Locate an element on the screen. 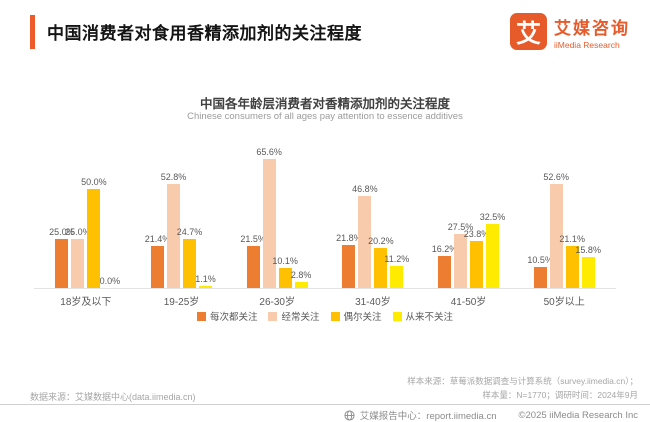  bar-value-label: 23.8% is located at coordinates (476, 234).